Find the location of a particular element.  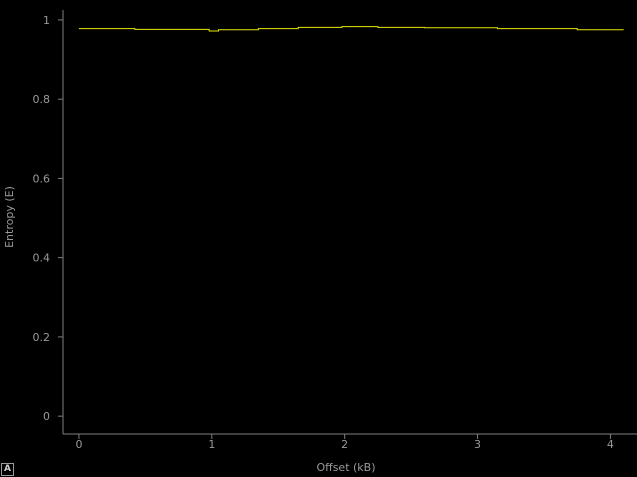

y-axis-ticks: 0 0.2 0.4 0.6 0.8 1 is located at coordinates (48, 218).